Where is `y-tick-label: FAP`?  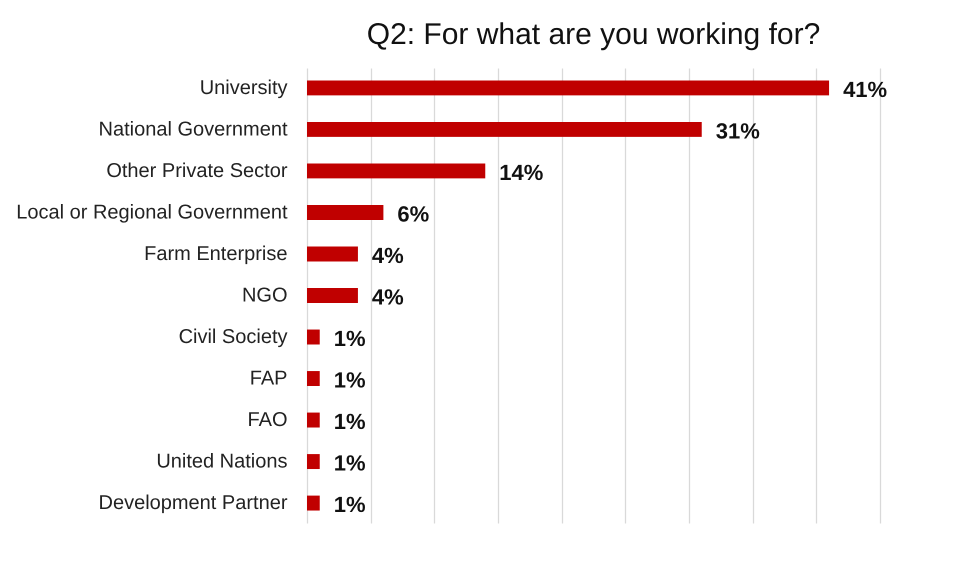 y-tick-label: FAP is located at coordinates (269, 379).